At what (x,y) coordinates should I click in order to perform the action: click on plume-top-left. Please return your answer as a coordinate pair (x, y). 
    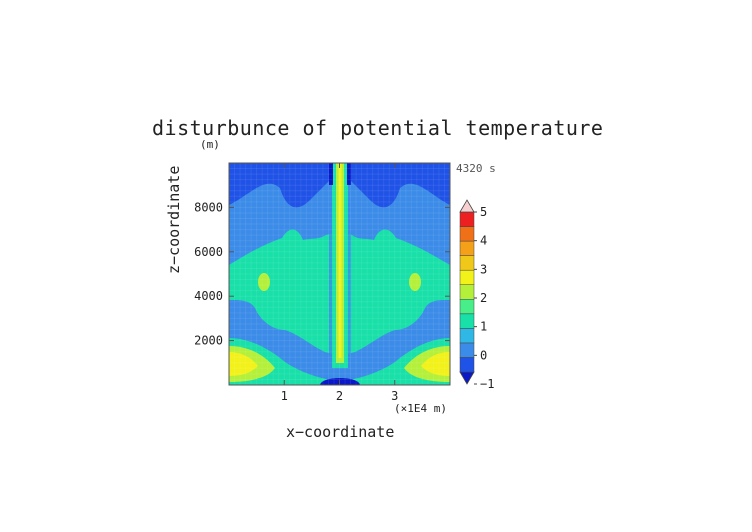
    Looking at the image, I should click on (331, 174).